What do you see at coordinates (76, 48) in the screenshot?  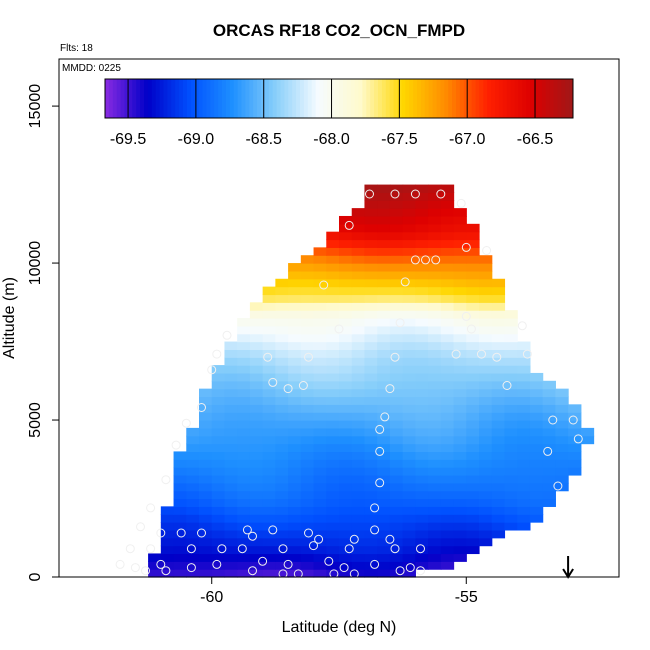 I see `flights-annotation: Flts: 18` at bounding box center [76, 48].